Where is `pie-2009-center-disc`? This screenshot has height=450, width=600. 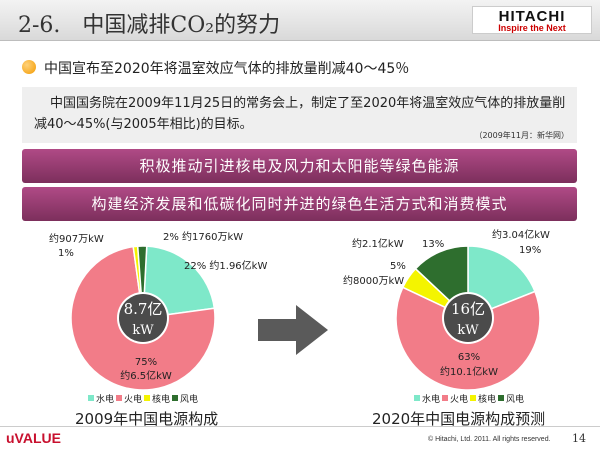
pie-2009-center-disc is located at coordinates (143, 318).